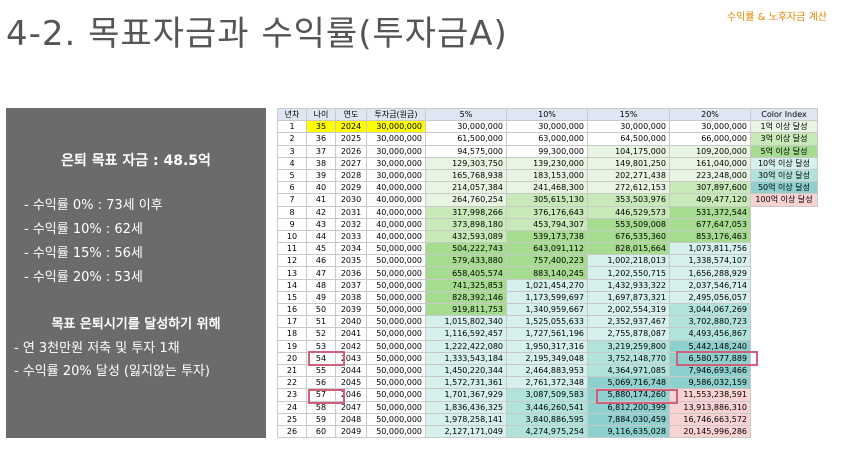  I want to click on cell-rate-5: 1,015,802,340, so click(466, 322).